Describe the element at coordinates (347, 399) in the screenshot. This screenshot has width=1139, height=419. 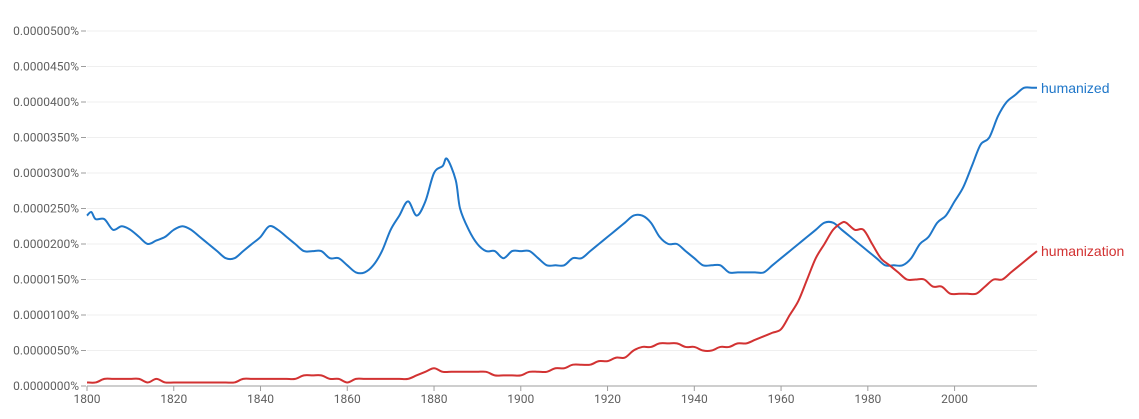
I see `x-tick-label: 1860` at that location.